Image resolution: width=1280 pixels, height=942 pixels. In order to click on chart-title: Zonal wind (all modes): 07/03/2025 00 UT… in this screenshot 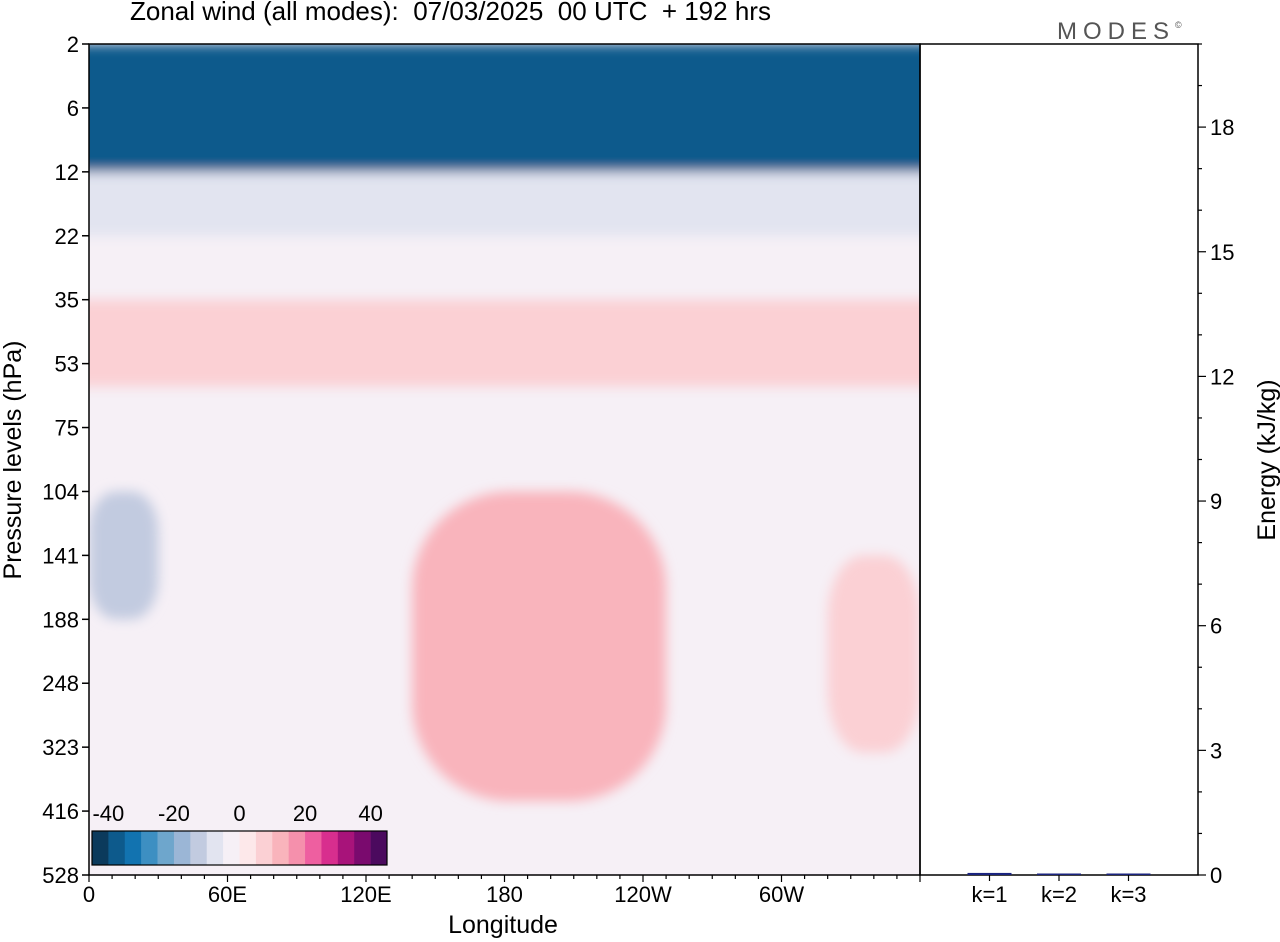, I will do `click(450, 13)`.